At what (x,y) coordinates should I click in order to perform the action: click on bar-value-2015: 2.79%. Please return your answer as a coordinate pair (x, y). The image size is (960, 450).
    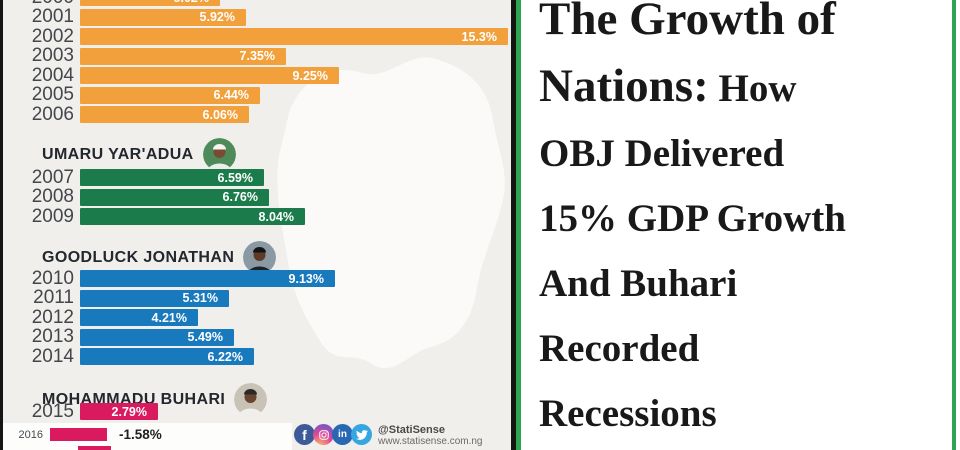
    Looking at the image, I should click on (129, 411).